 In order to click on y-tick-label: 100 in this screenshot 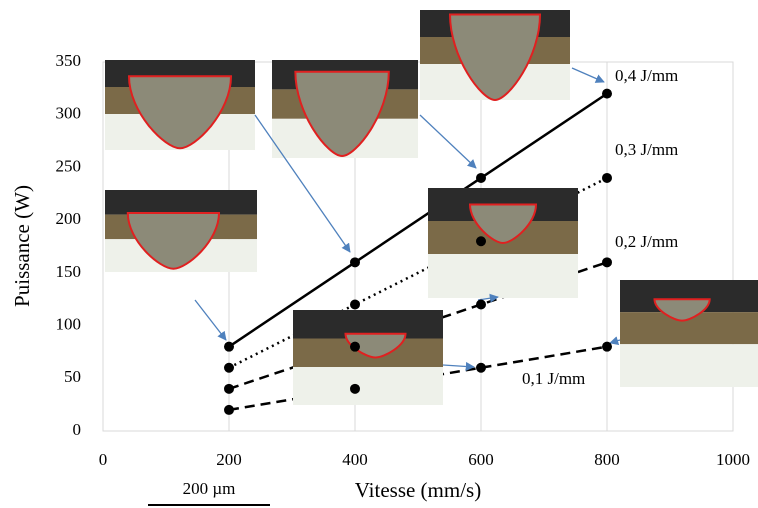, I will do `click(69, 323)`.